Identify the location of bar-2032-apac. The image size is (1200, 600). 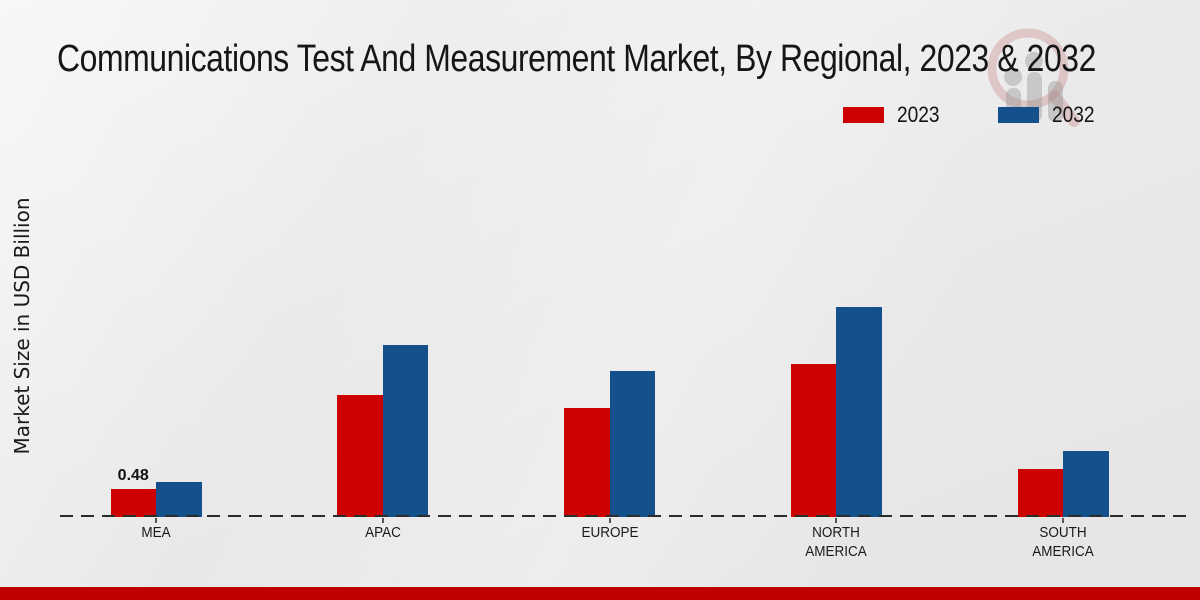
(405, 431).